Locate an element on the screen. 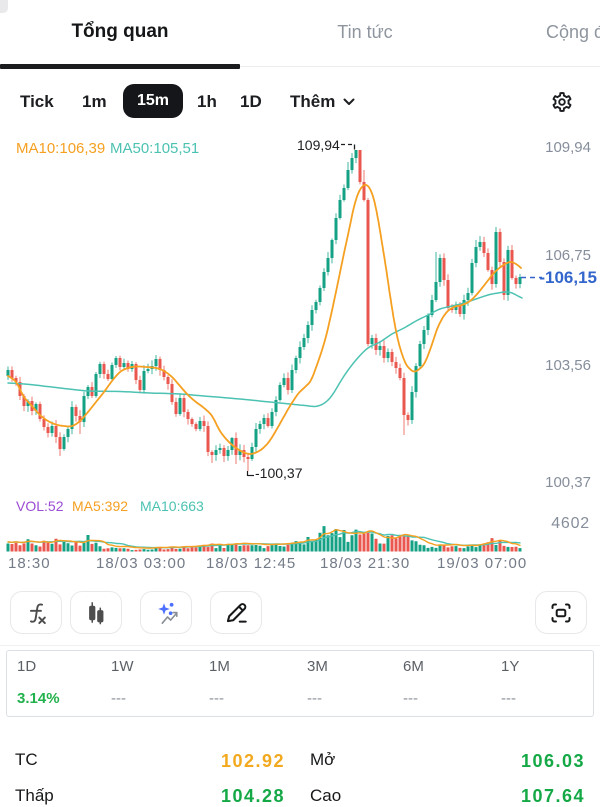  svg-text: 18/03 12:45 is located at coordinates (251, 563).